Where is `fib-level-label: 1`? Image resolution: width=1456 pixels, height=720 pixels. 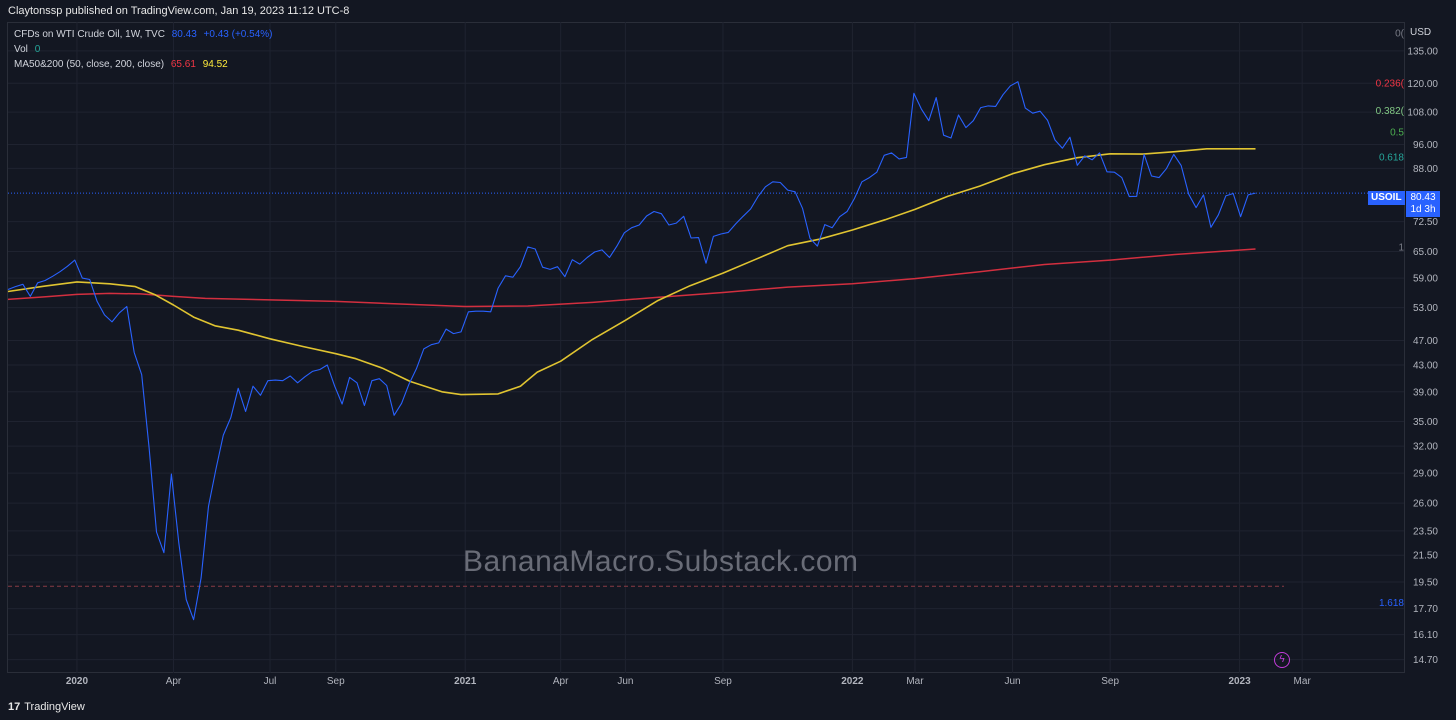
fib-level-label: 1 is located at coordinates (1401, 247).